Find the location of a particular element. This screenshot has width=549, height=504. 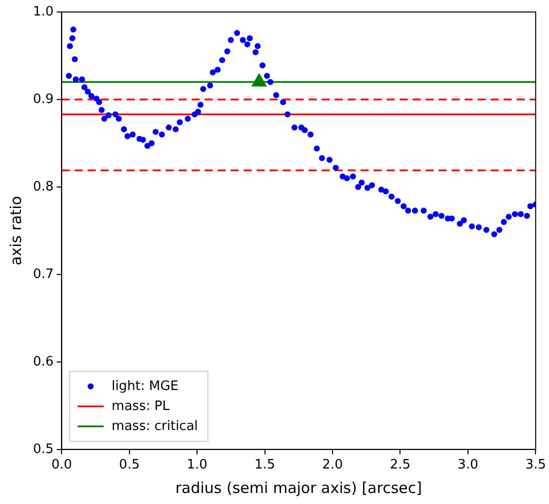

x-tick-label: 2.5 is located at coordinates (400, 465).